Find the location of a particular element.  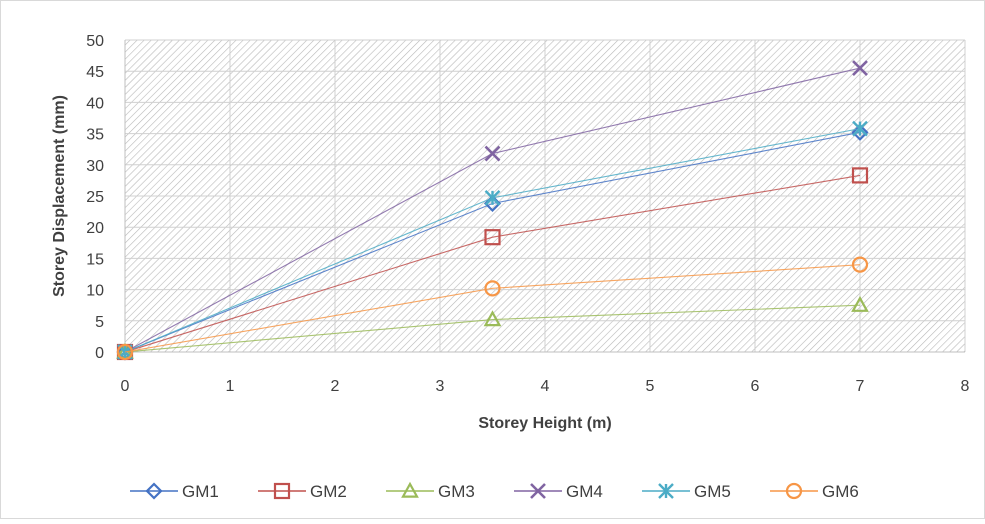

y-axis-ticks: 0 5 10 15 20 25 30 35 40 45 50 is located at coordinates (95, 197).